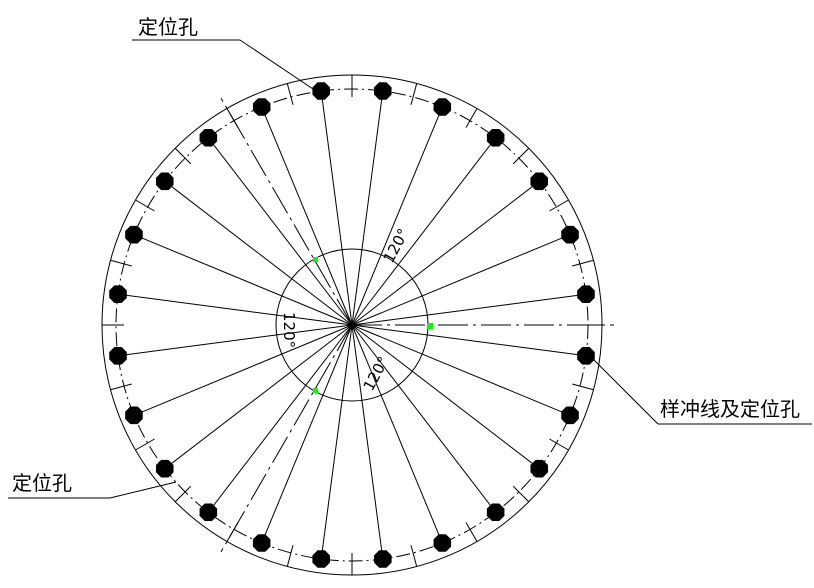 The width and height of the screenshot is (814, 588). Describe the element at coordinates (42, 483) in the screenshot. I see `label-locating-hole-bottom: 定位孔` at that location.